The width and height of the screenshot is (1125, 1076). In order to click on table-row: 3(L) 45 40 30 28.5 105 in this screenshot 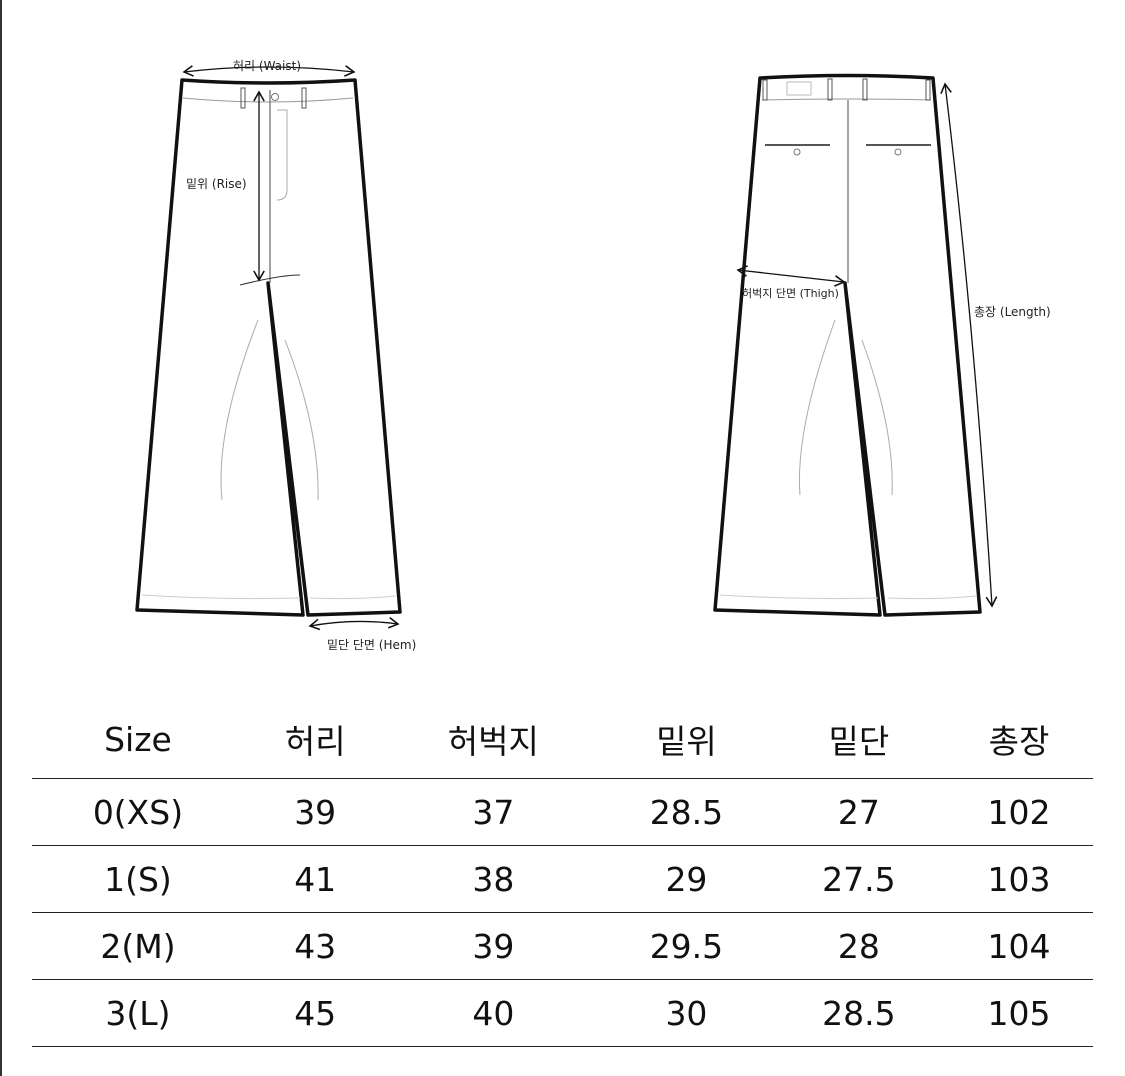, I will do `click(562, 1013)`.